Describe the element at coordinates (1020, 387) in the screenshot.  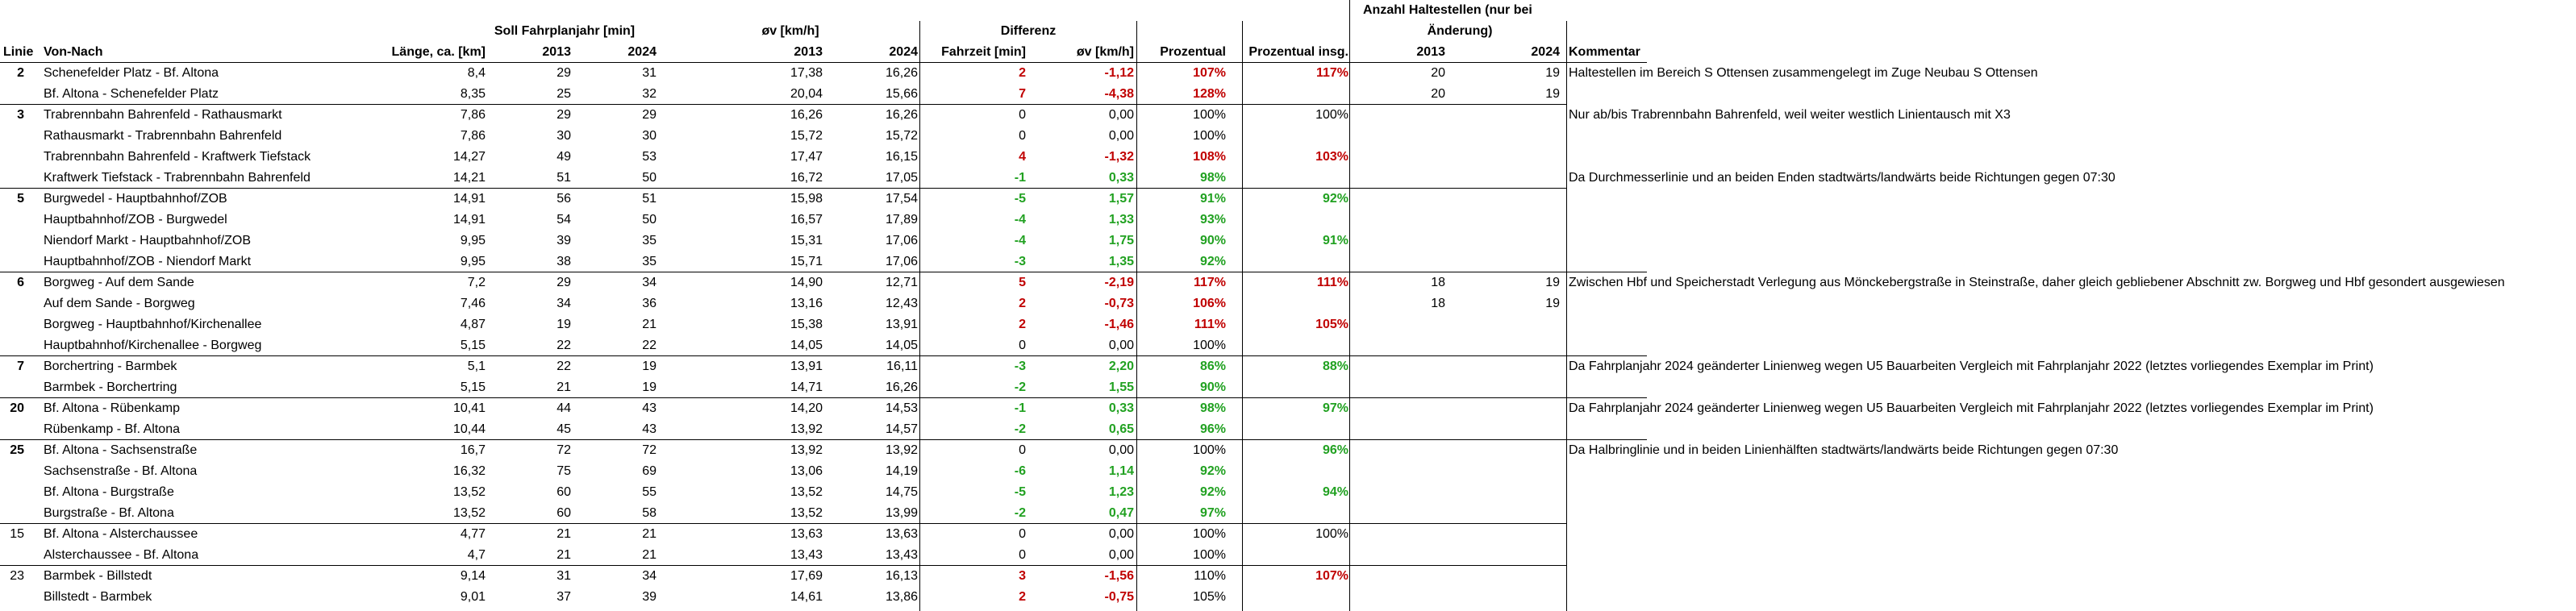
I see `cell-fahrzeit-diff: -2` at that location.